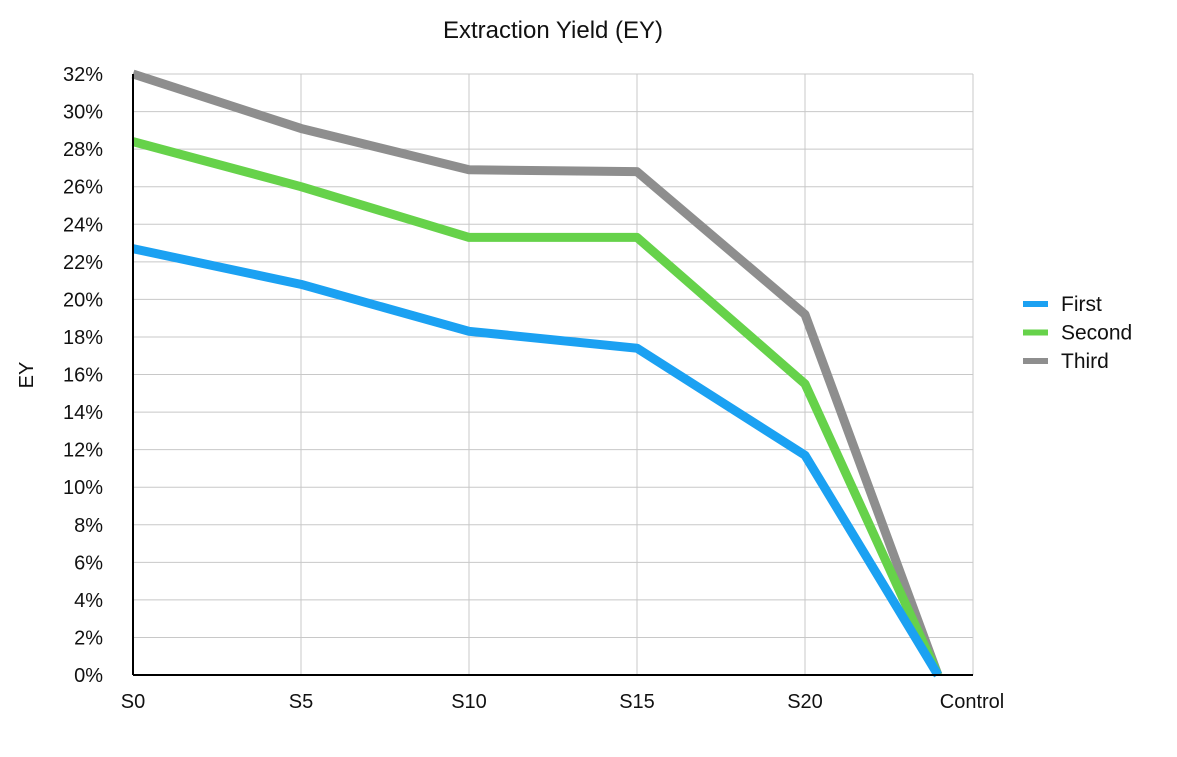 This screenshot has width=1177, height=757. Describe the element at coordinates (1081, 304) in the screenshot. I see `legend-label: First` at that location.